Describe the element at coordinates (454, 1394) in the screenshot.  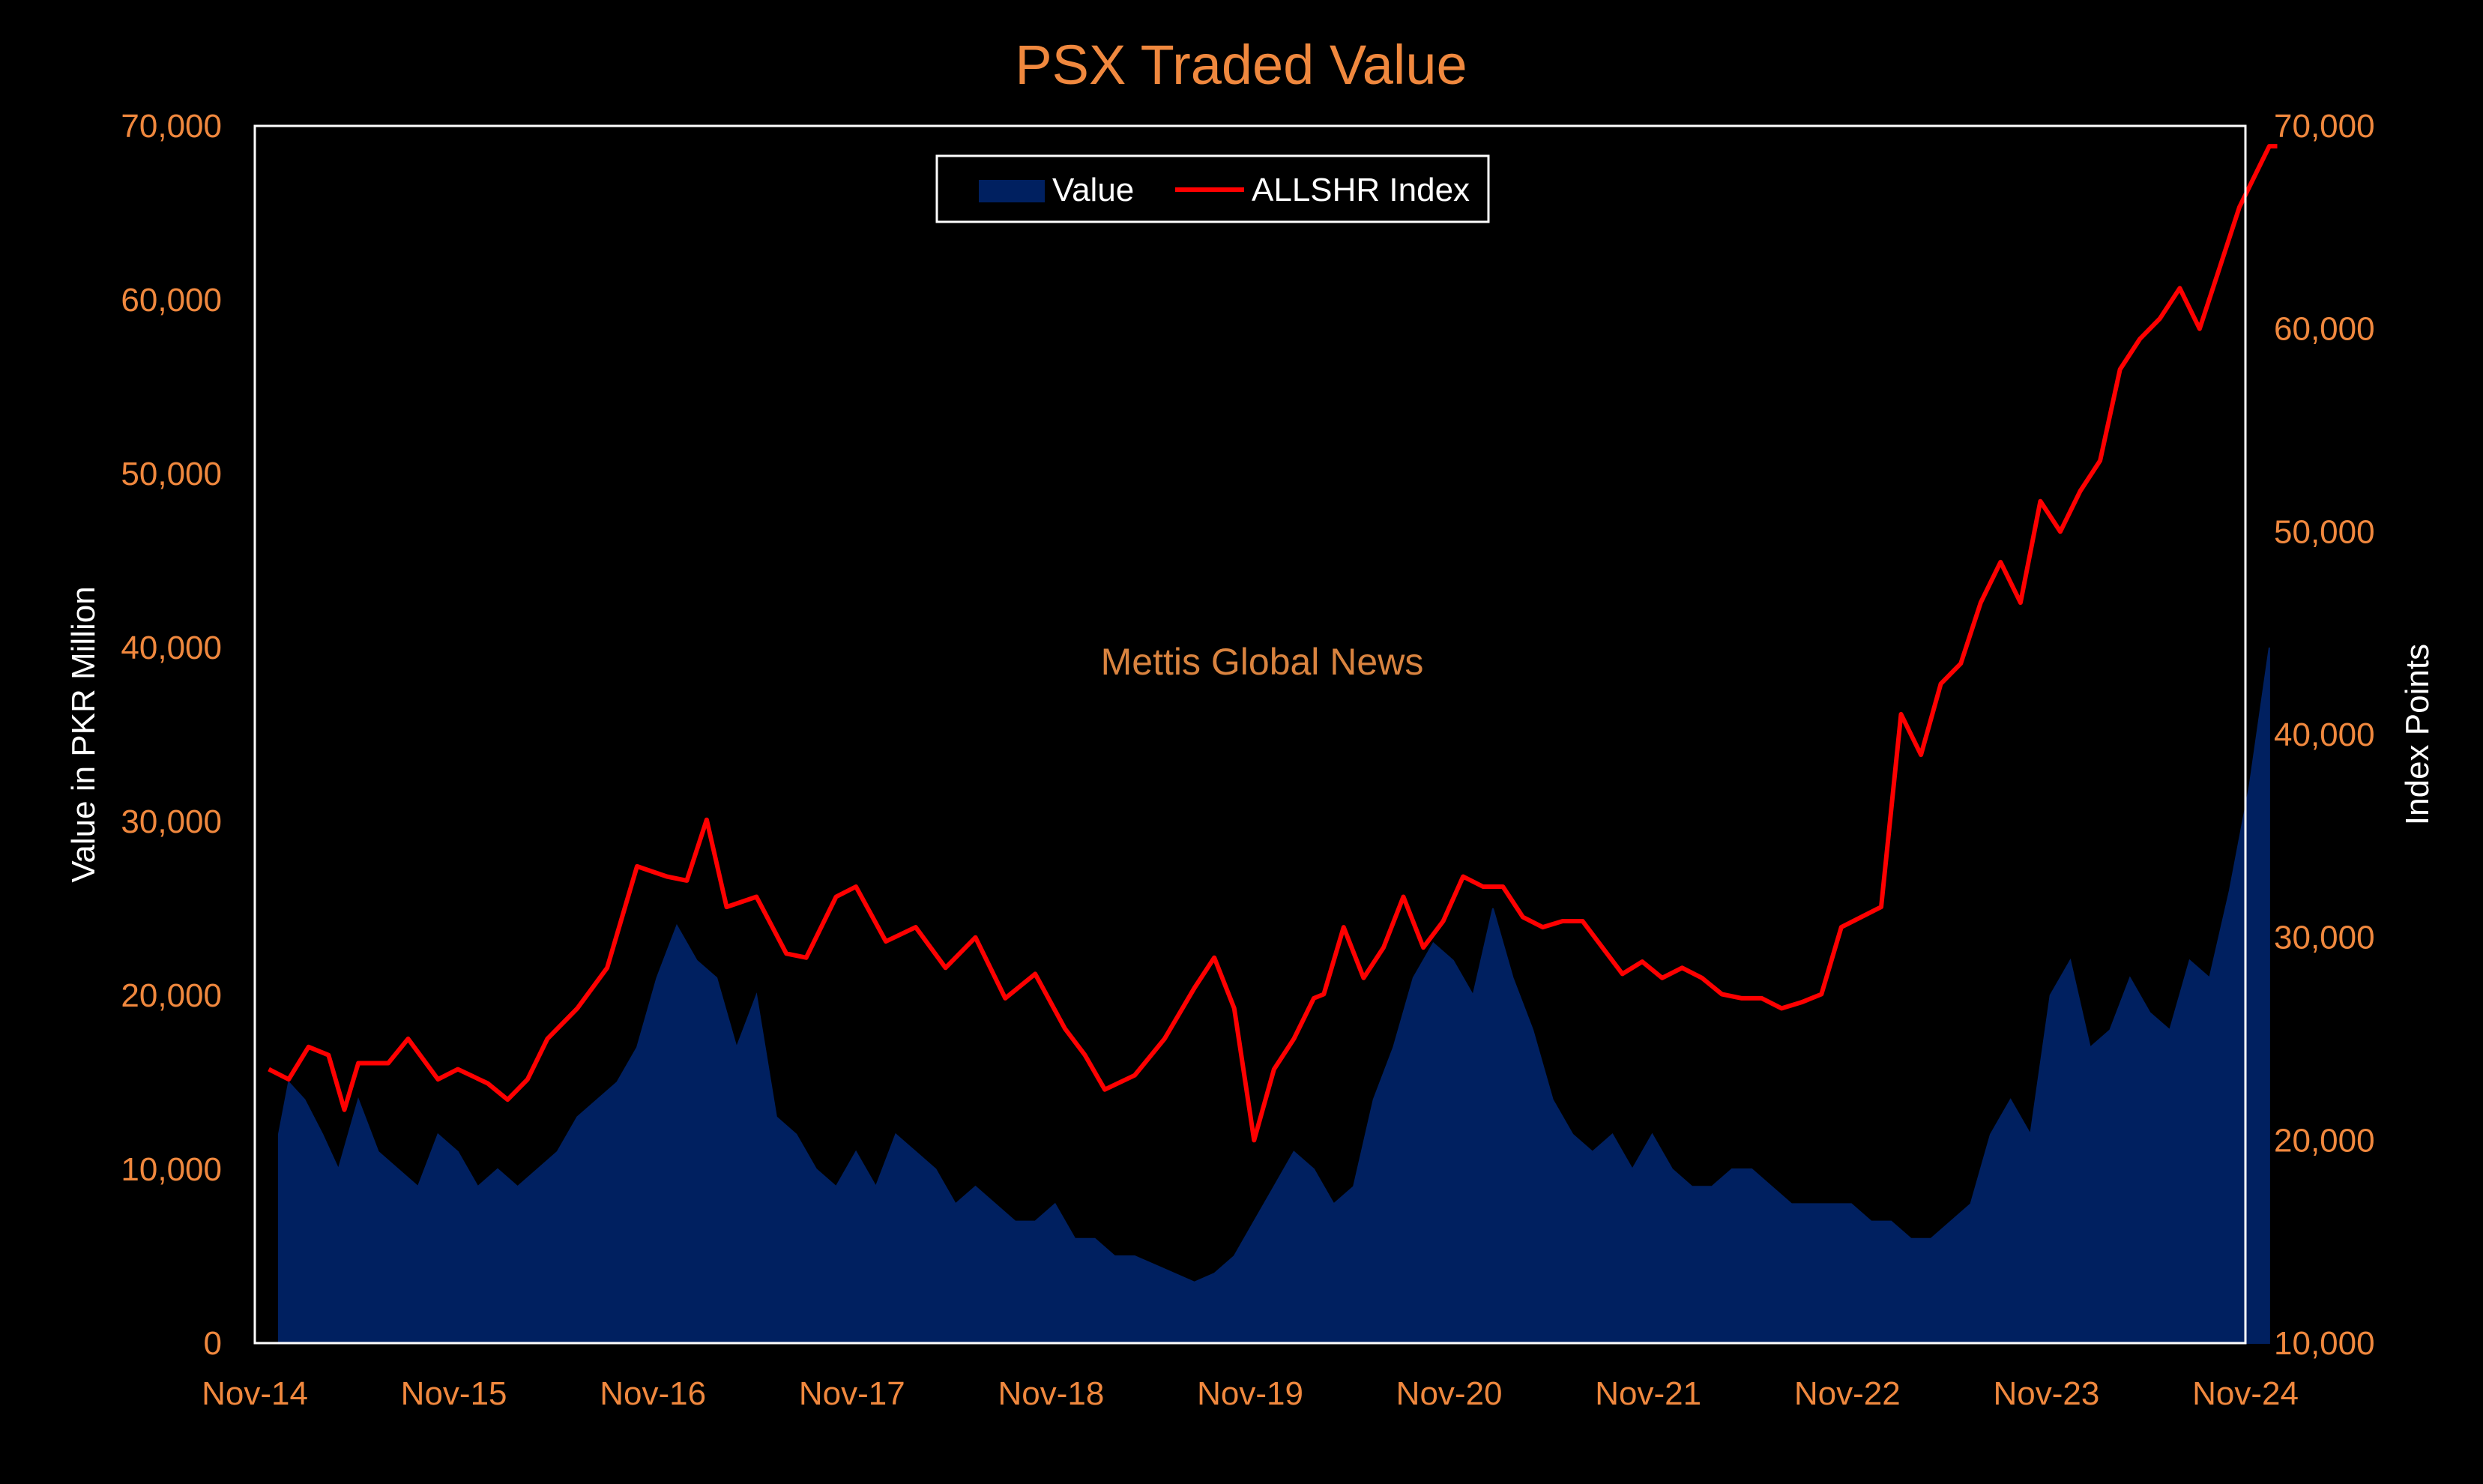
I see `x-tick-label: Nov-15` at that location.